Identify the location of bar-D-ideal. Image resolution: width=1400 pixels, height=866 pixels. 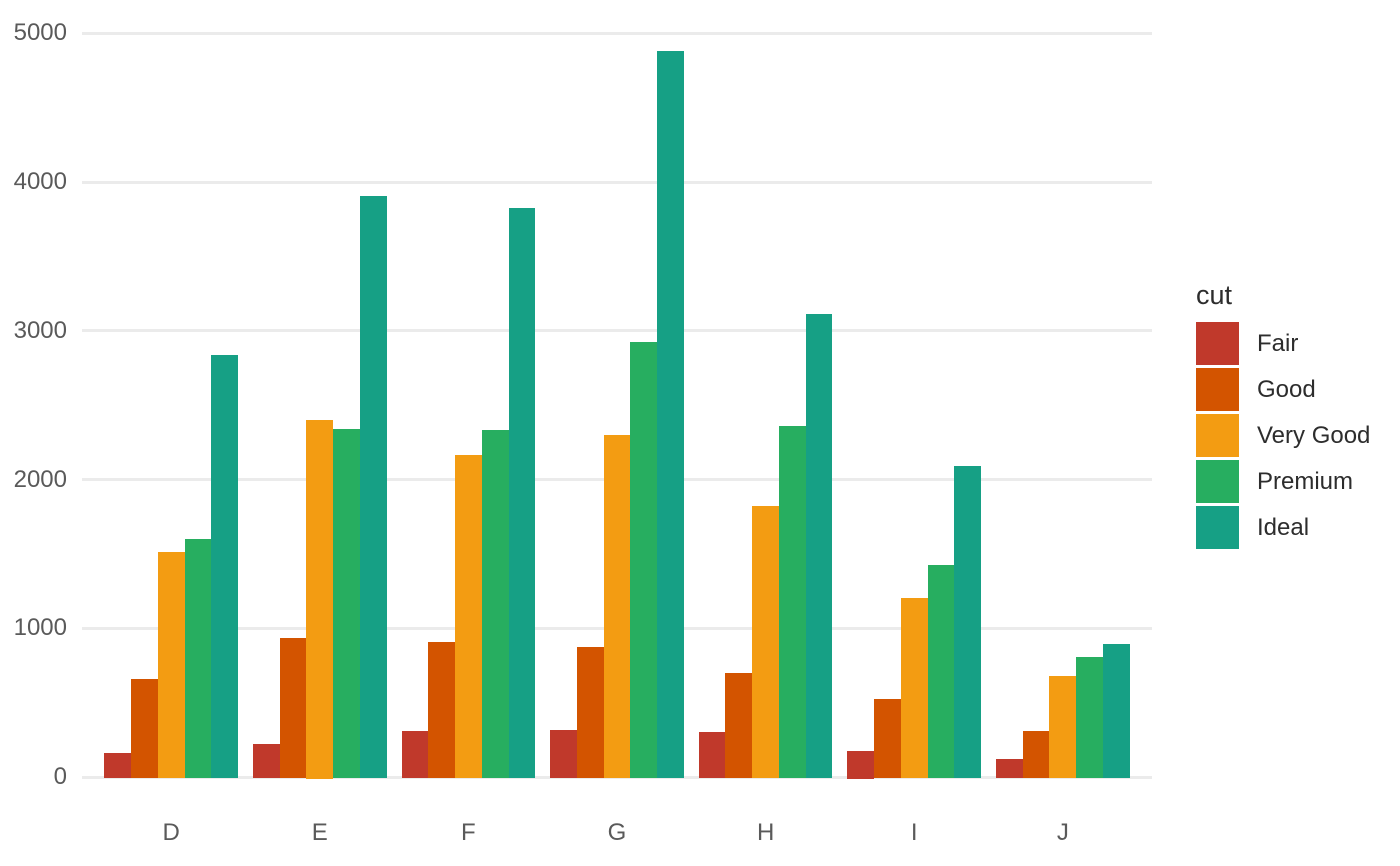
(225, 567).